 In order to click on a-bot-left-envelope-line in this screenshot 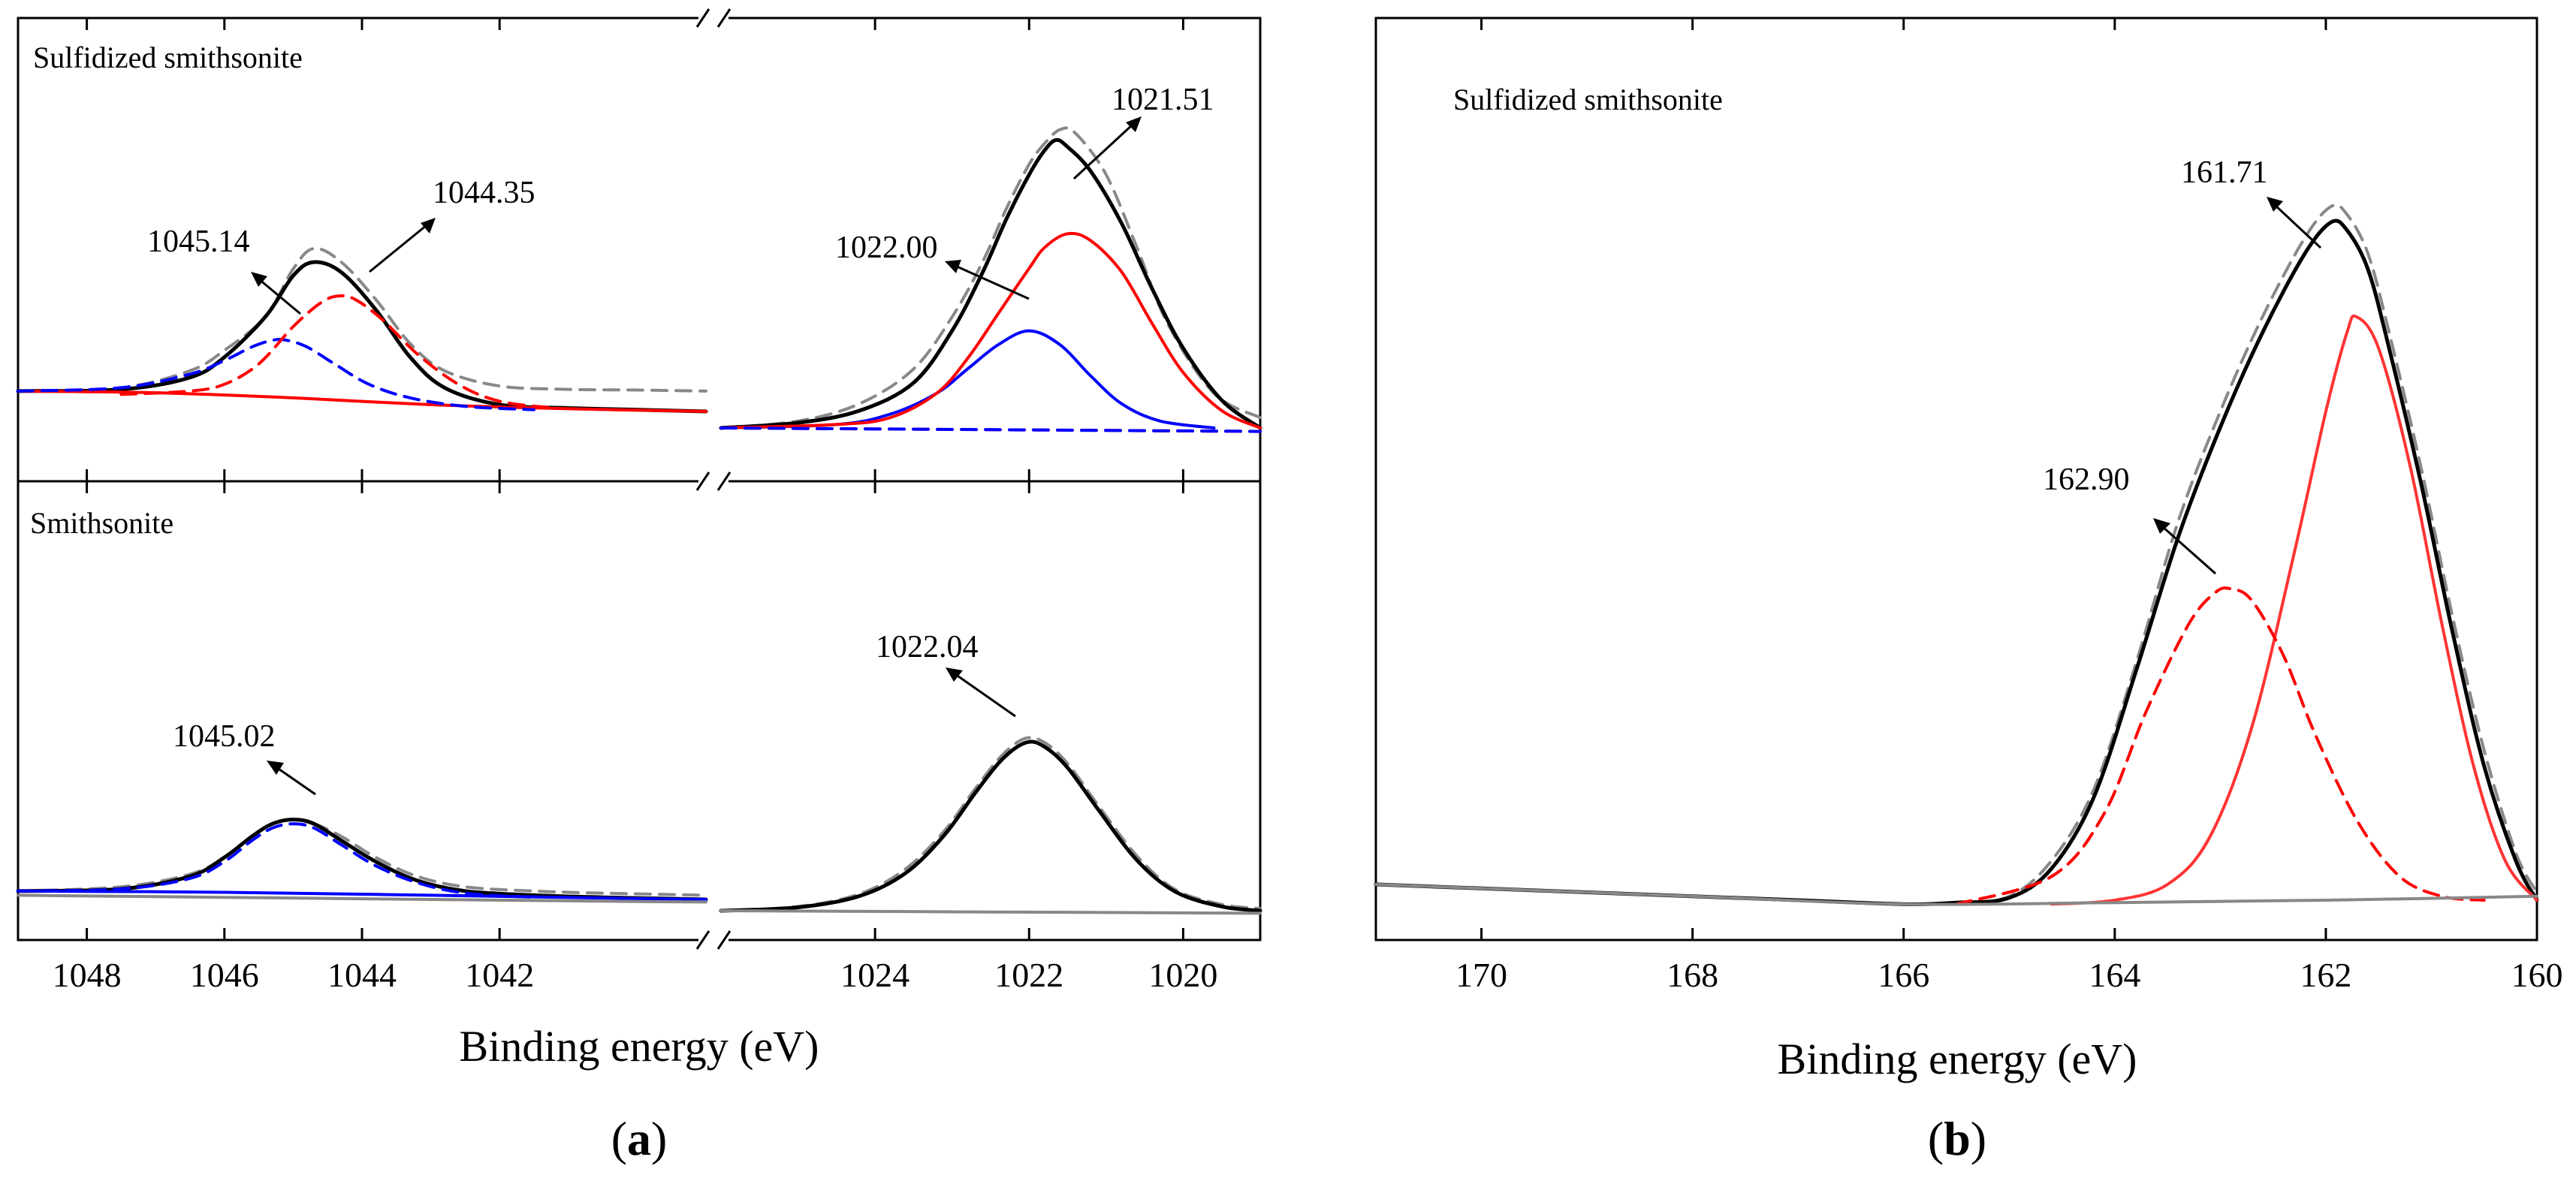, I will do `click(362, 860)`.